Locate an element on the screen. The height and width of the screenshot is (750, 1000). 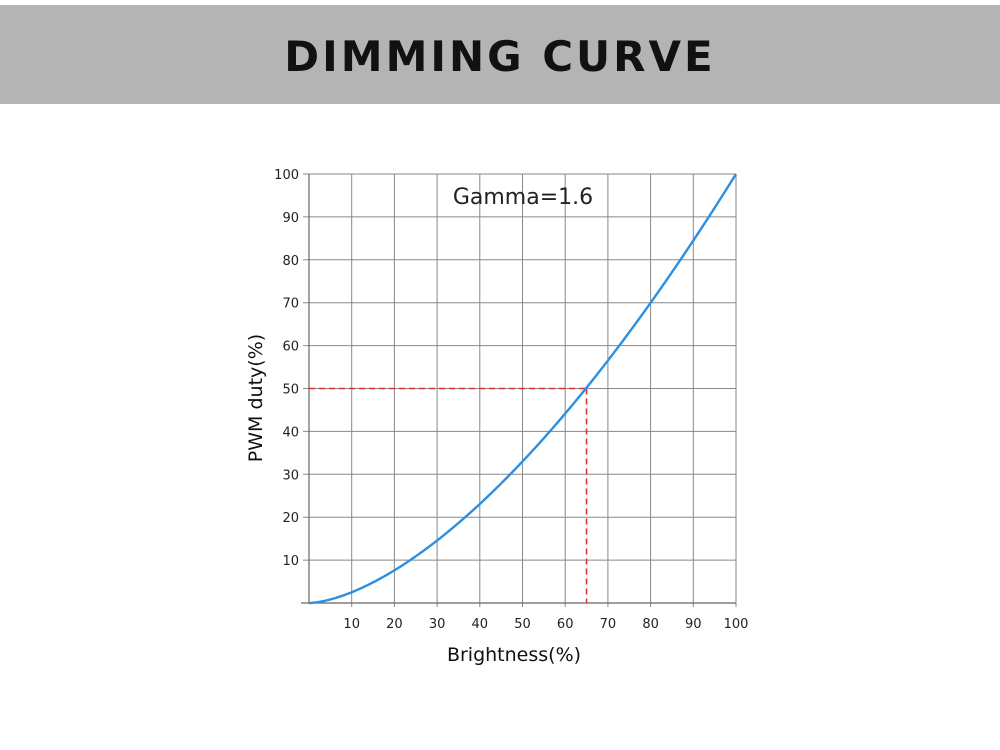
x-tick-label: 50 is located at coordinates (522, 624).